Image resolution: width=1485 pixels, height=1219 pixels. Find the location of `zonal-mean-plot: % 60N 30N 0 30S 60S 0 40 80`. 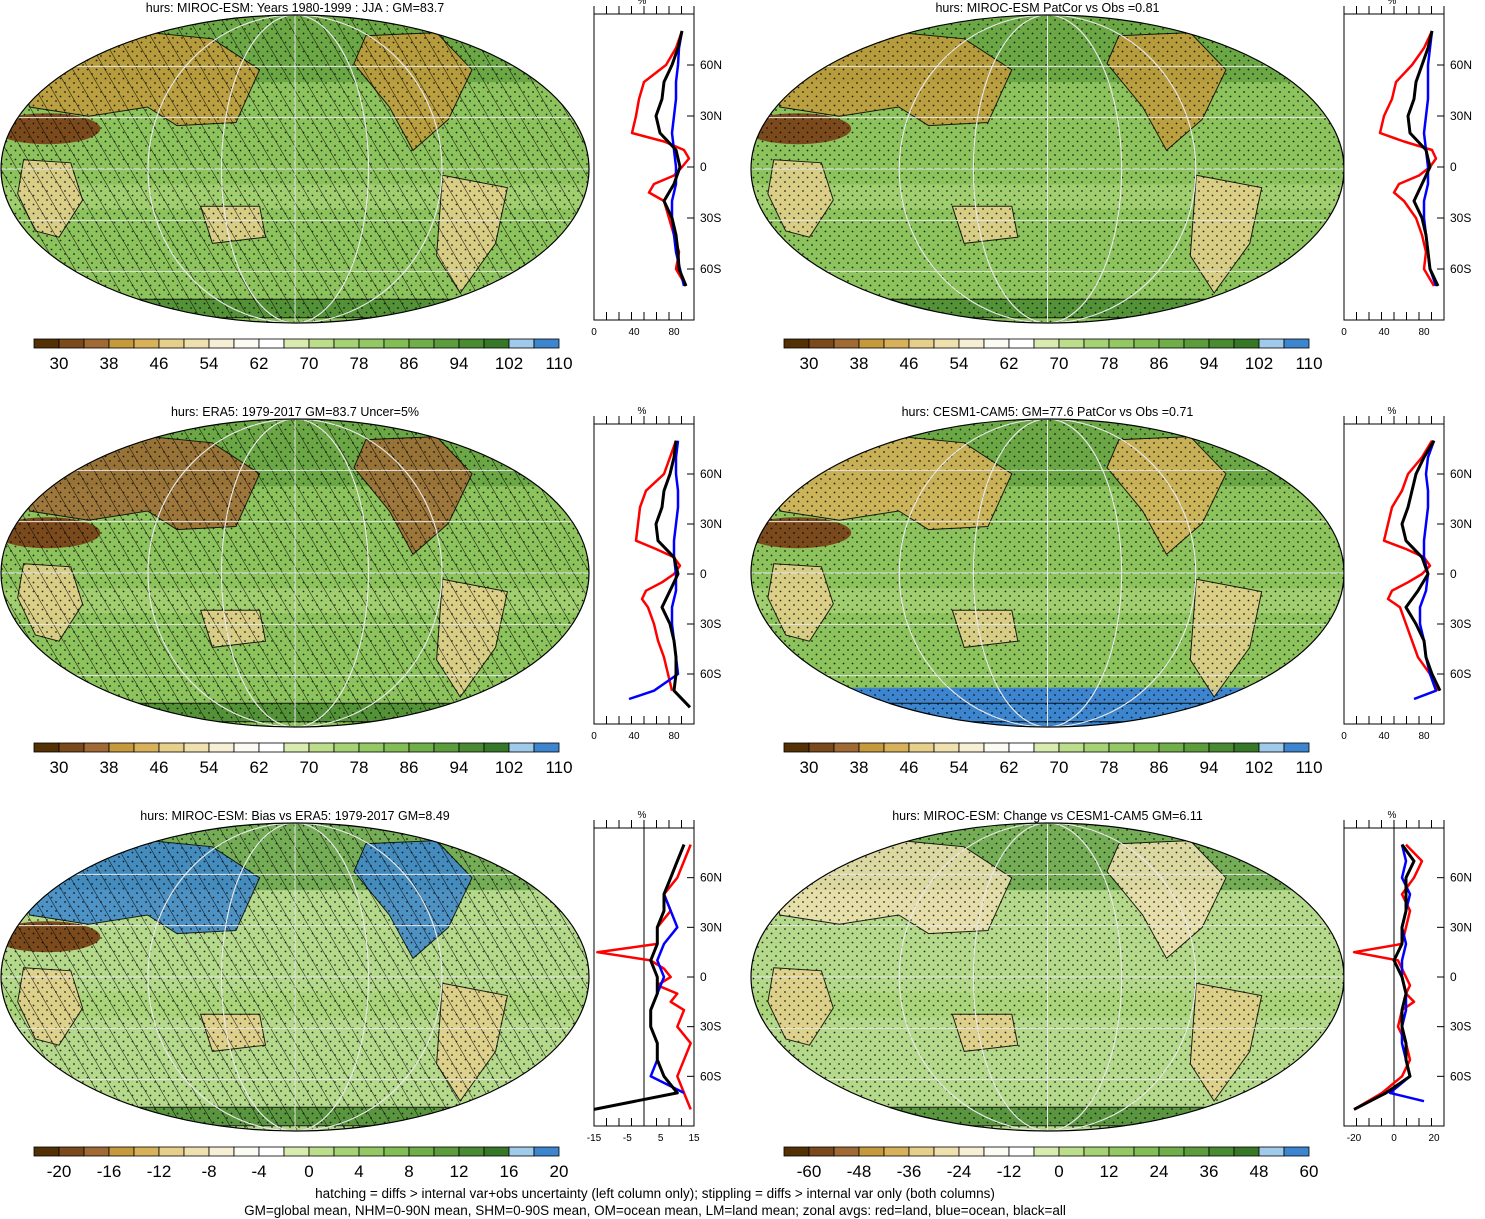

zonal-mean-plot: % 60N 30N 0 30S 60S 0 40 80 is located at coordinates (656, 574).